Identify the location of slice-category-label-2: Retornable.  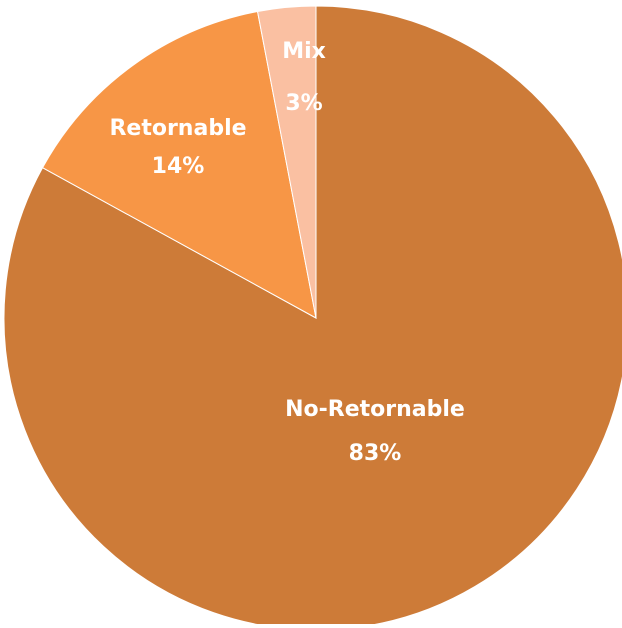
(177, 128).